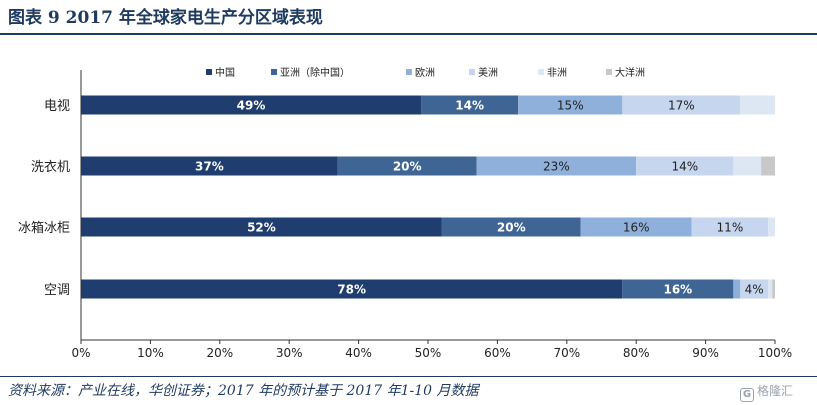 This screenshot has width=817, height=405. I want to click on data-label: 49%, so click(251, 106).